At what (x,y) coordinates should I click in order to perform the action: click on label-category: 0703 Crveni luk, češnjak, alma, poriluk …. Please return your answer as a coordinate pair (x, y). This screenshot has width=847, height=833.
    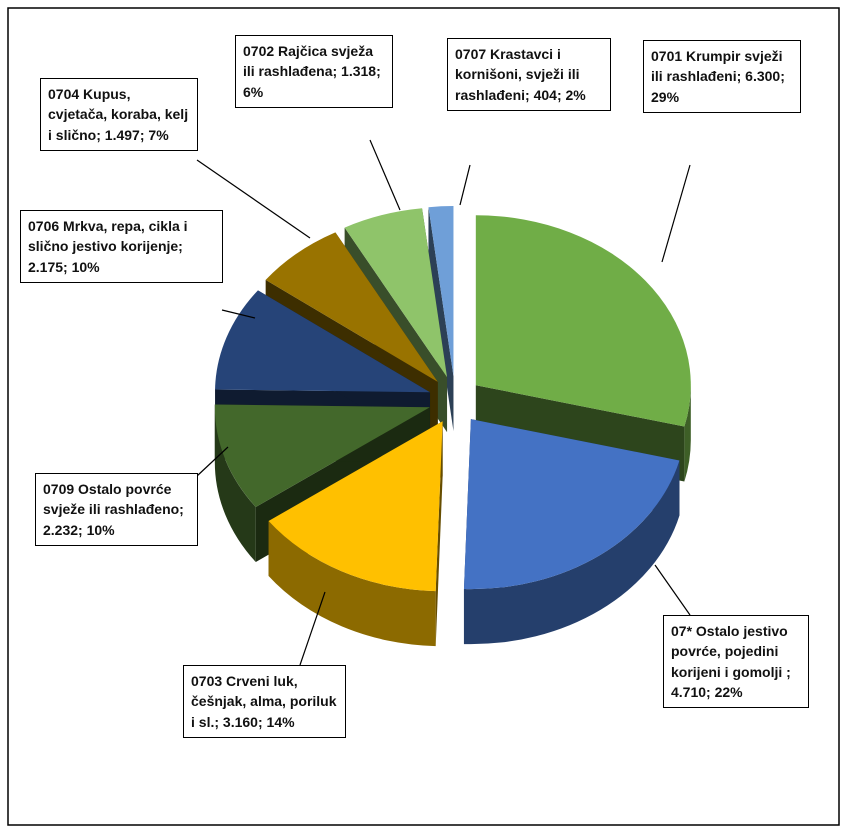
    Looking at the image, I should click on (264, 701).